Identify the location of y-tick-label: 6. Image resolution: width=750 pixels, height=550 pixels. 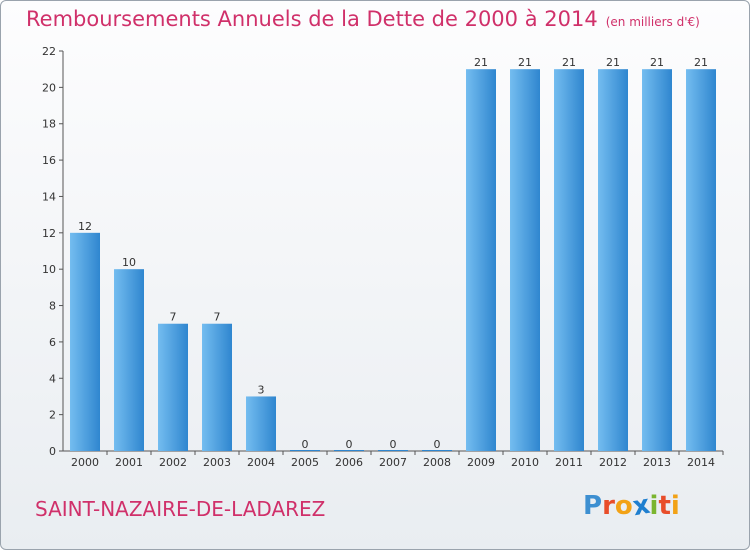
(52, 342).